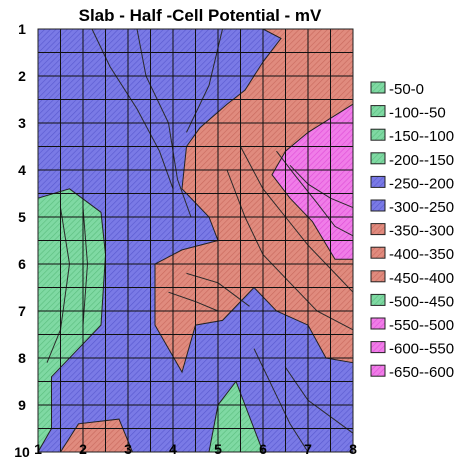  What do you see at coordinates (218, 449) in the screenshot?
I see `x-tick-label: 5` at bounding box center [218, 449].